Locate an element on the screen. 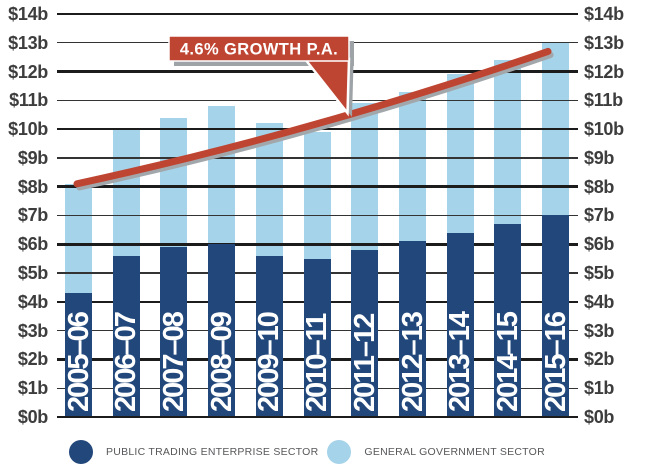  legend-label-public-trading-enterprise: PUBLIC TRADING ENTERPRISE SECTOR is located at coordinates (212, 452).